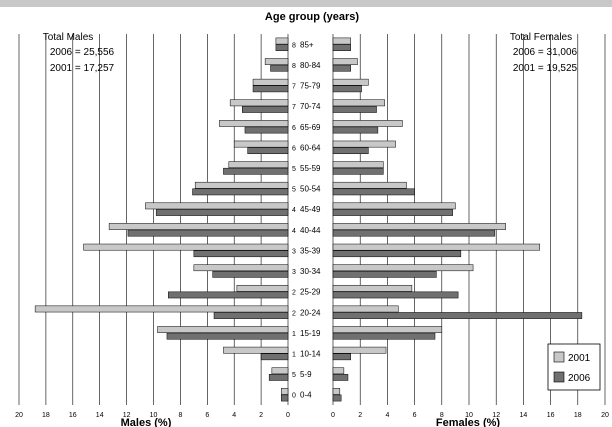  What do you see at coordinates (579, 358) in the screenshot?
I see `legend-label-2001: 2001` at bounding box center [579, 358].